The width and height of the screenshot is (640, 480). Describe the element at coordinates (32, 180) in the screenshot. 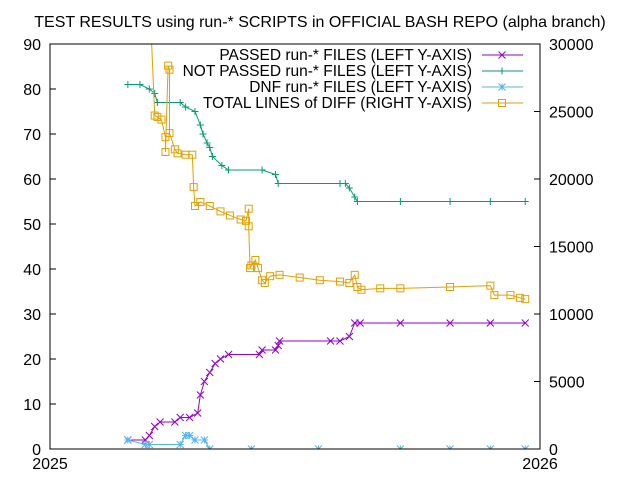

I see `y-tick-label: 60` at that location.